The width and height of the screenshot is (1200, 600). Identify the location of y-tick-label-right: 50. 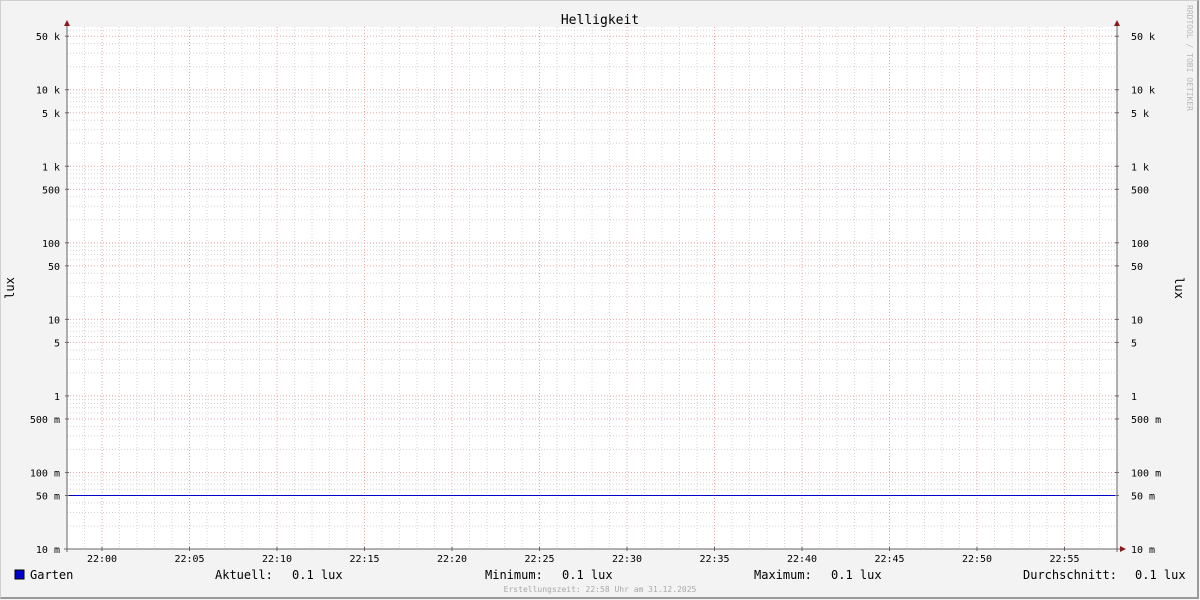
(1137, 267).